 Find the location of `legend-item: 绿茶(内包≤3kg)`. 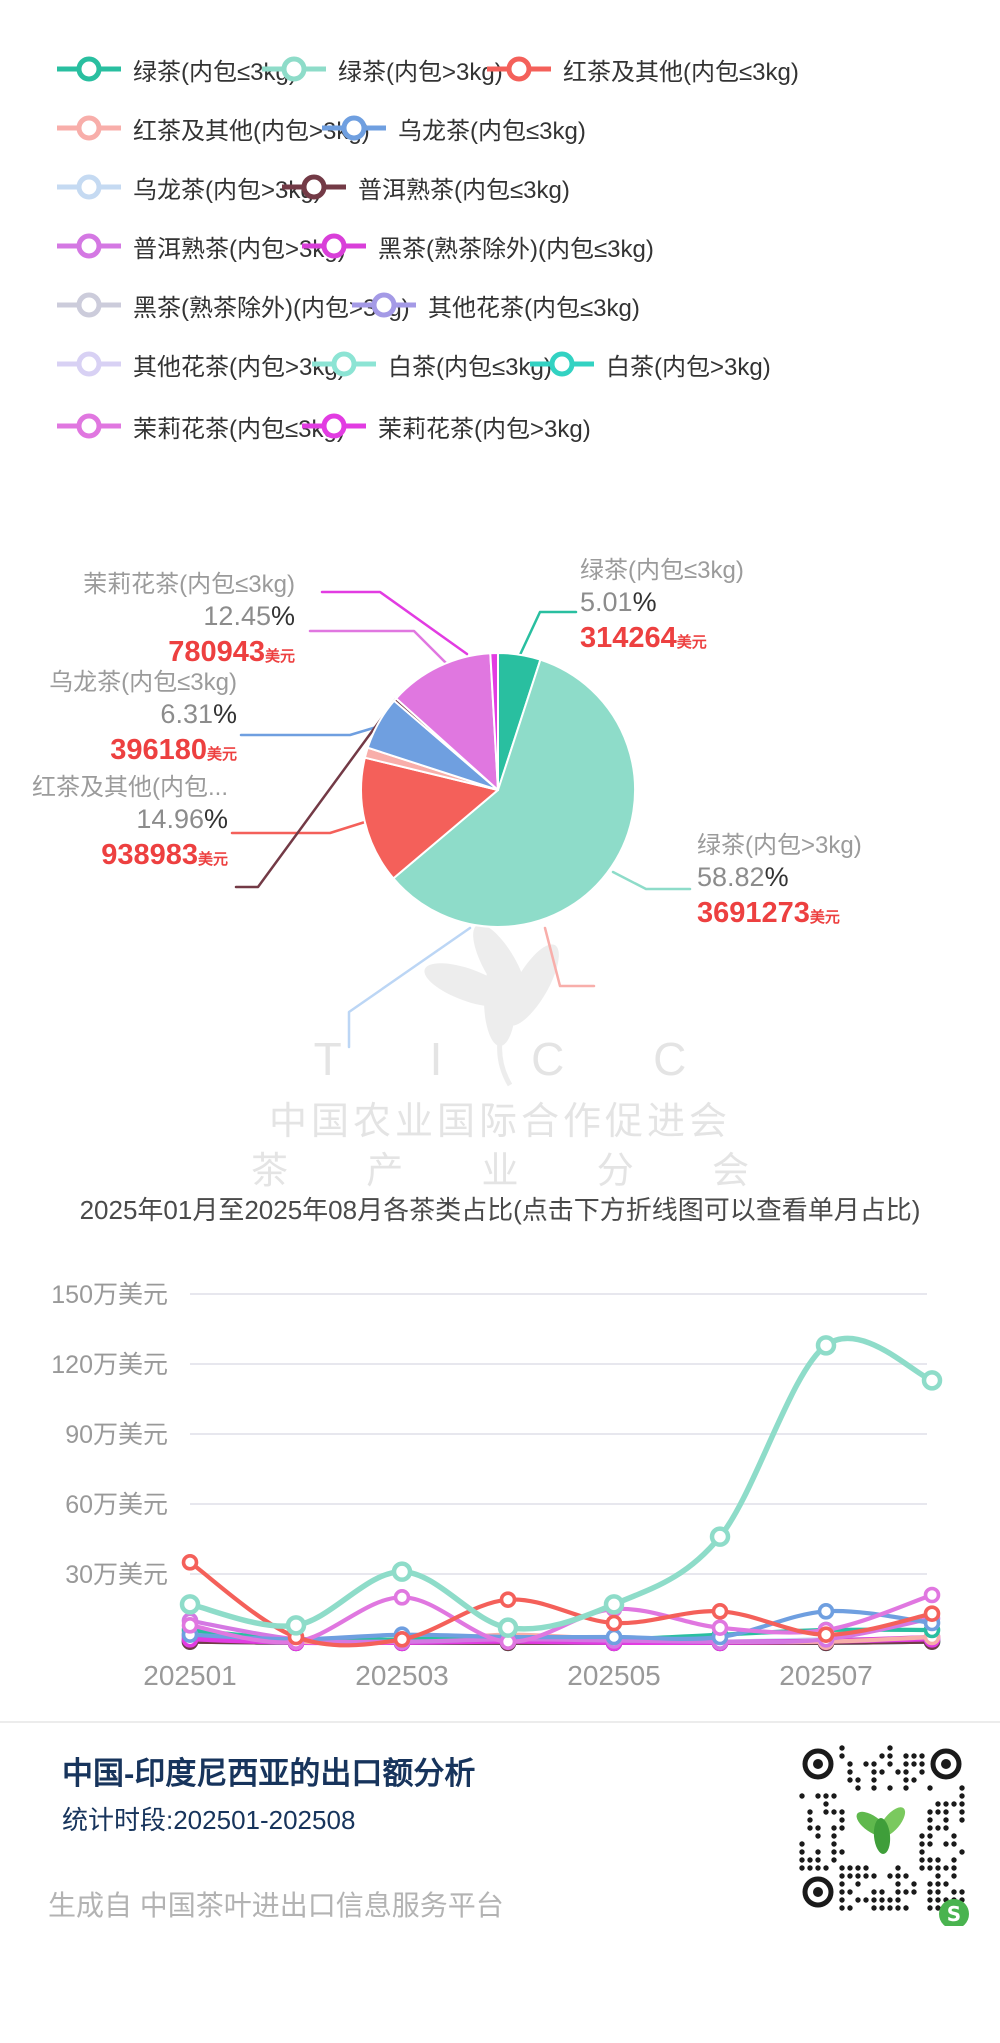

legend-item: 绿茶(内包≤3kg) is located at coordinates (177, 69).